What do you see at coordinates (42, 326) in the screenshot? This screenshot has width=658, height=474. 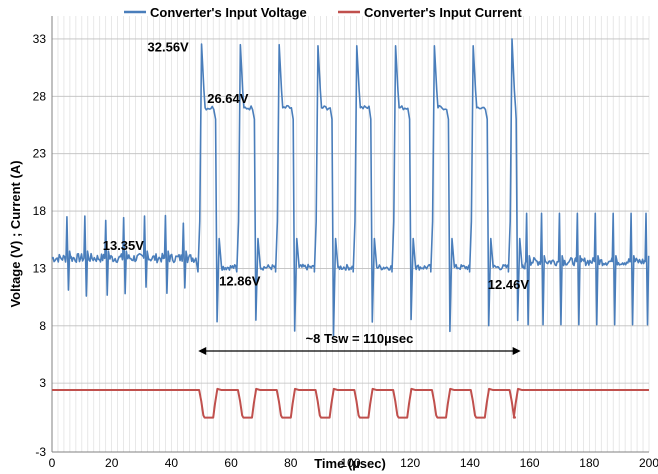 I see `y-tick-label: 8` at bounding box center [42, 326].